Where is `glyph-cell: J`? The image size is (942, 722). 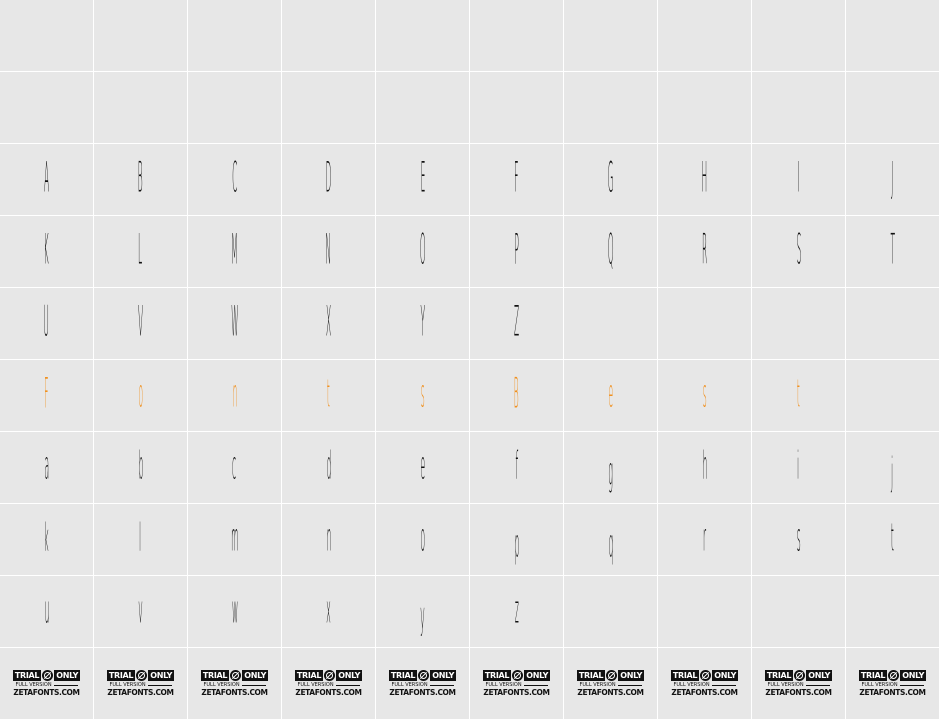 glyph-cell: J is located at coordinates (892, 179).